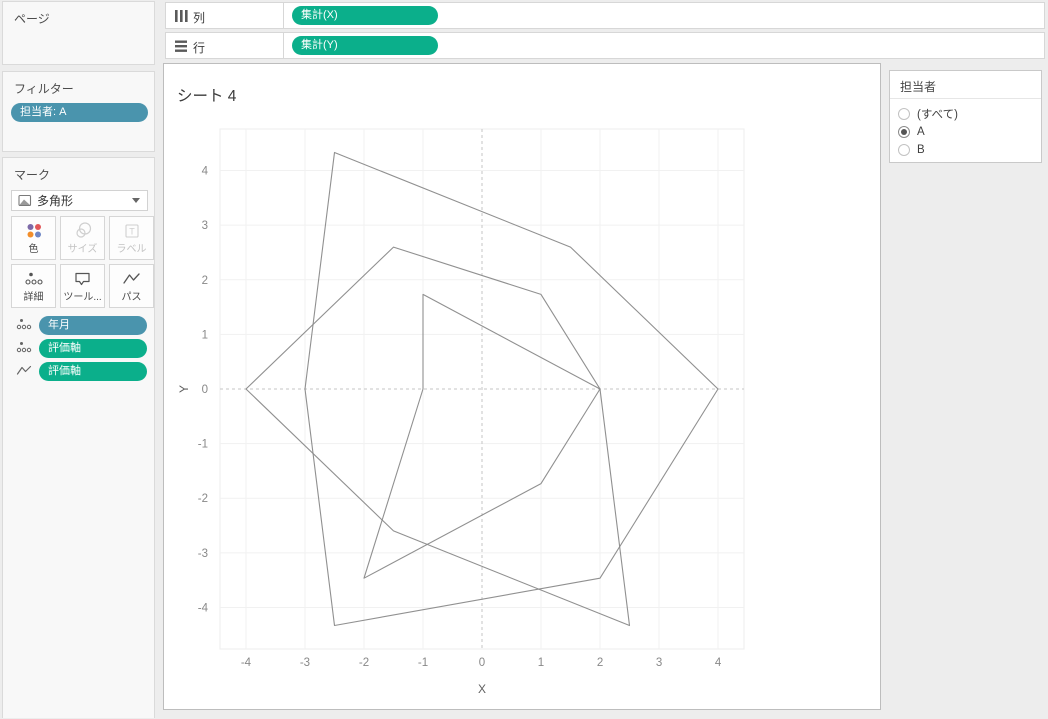  Describe the element at coordinates (78, 437) in the screenshot. I see `marks-card: マーク 多角形 色` at that location.